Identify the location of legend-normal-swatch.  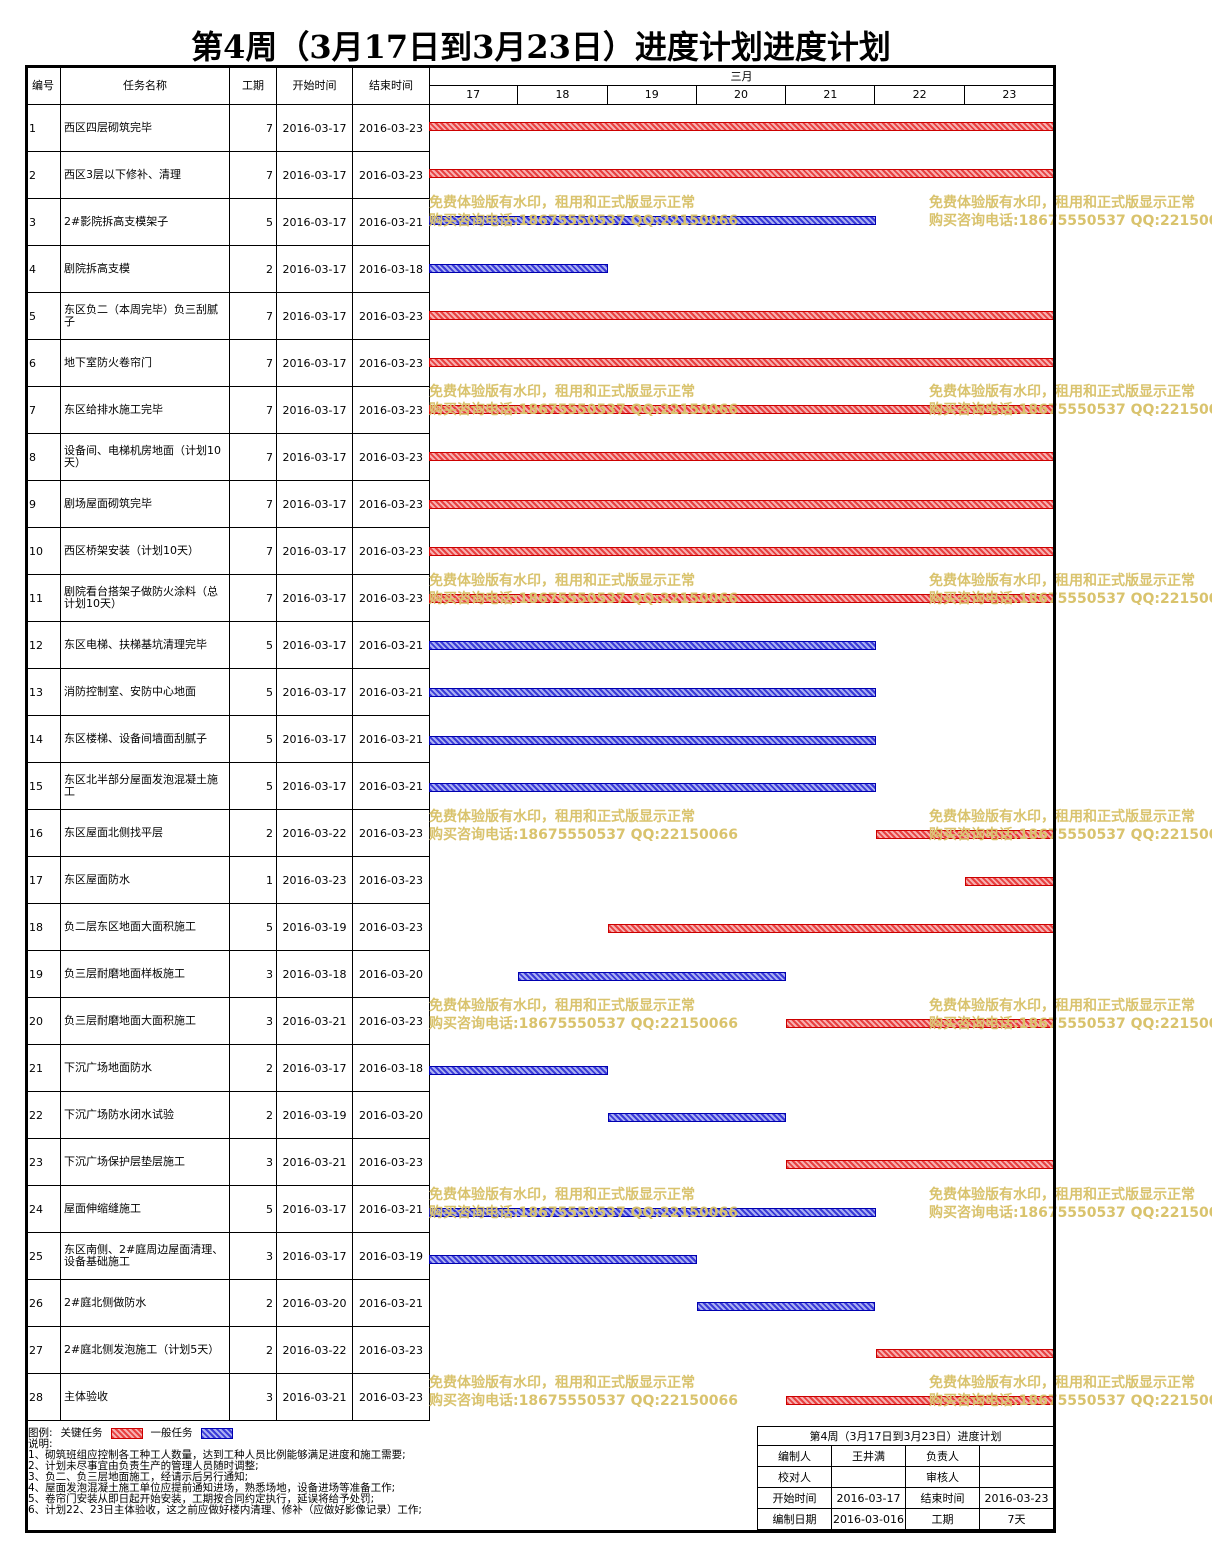
(216, 1433).